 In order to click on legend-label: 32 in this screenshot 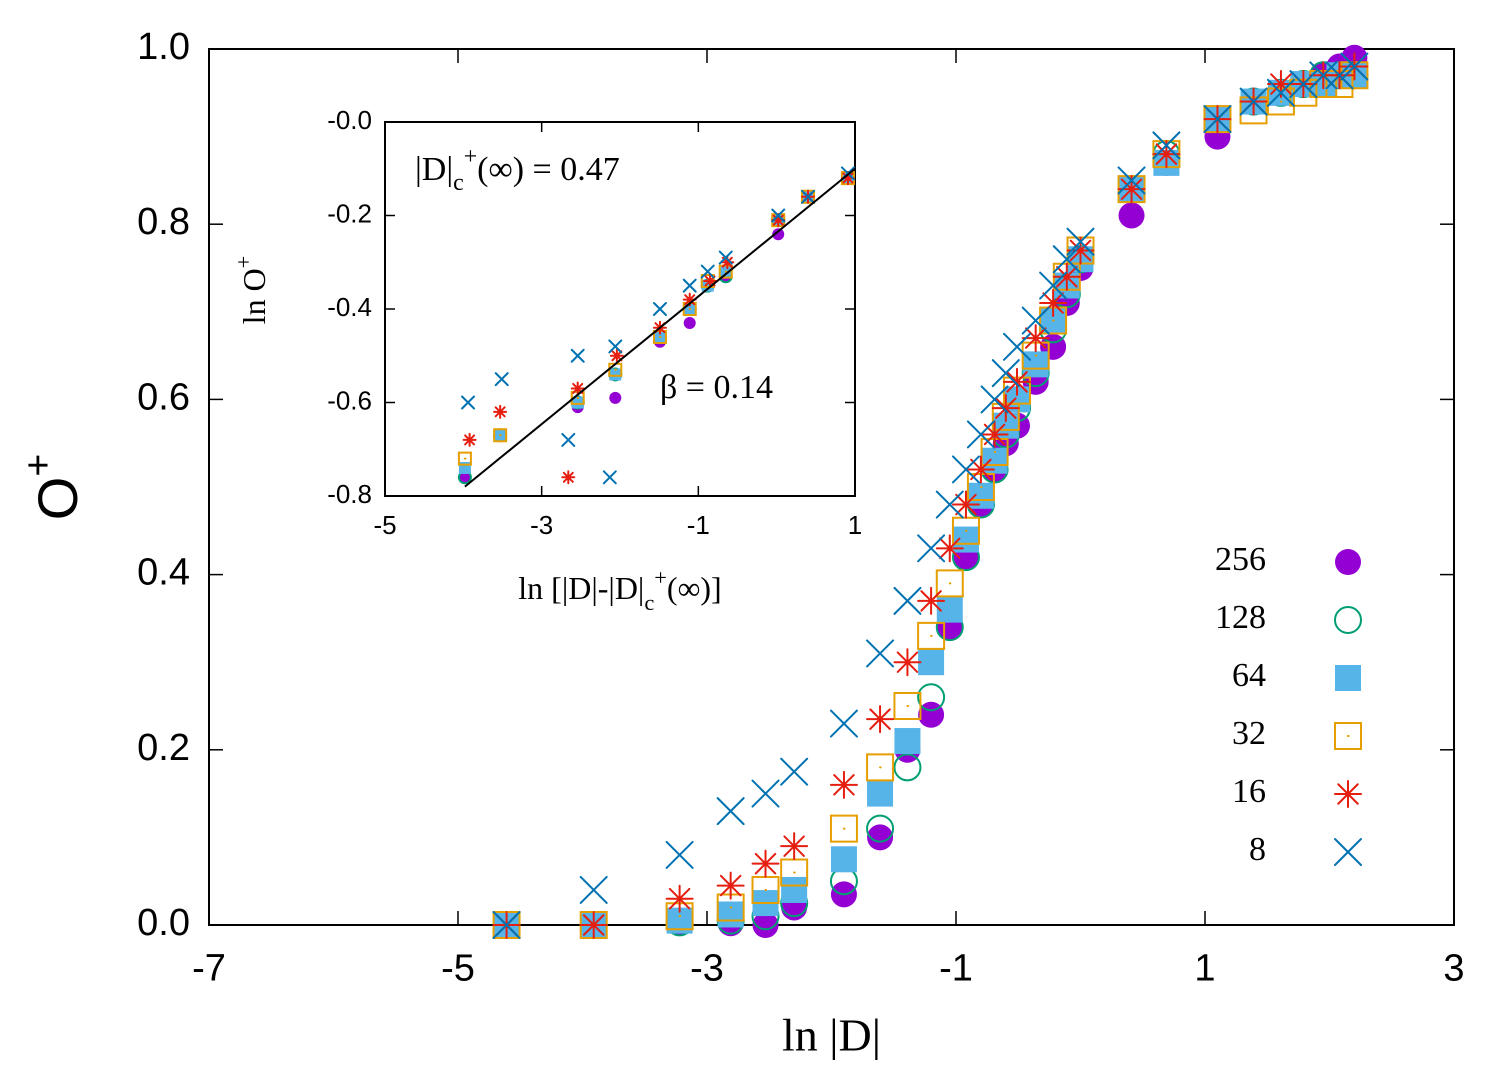, I will do `click(1249, 733)`.